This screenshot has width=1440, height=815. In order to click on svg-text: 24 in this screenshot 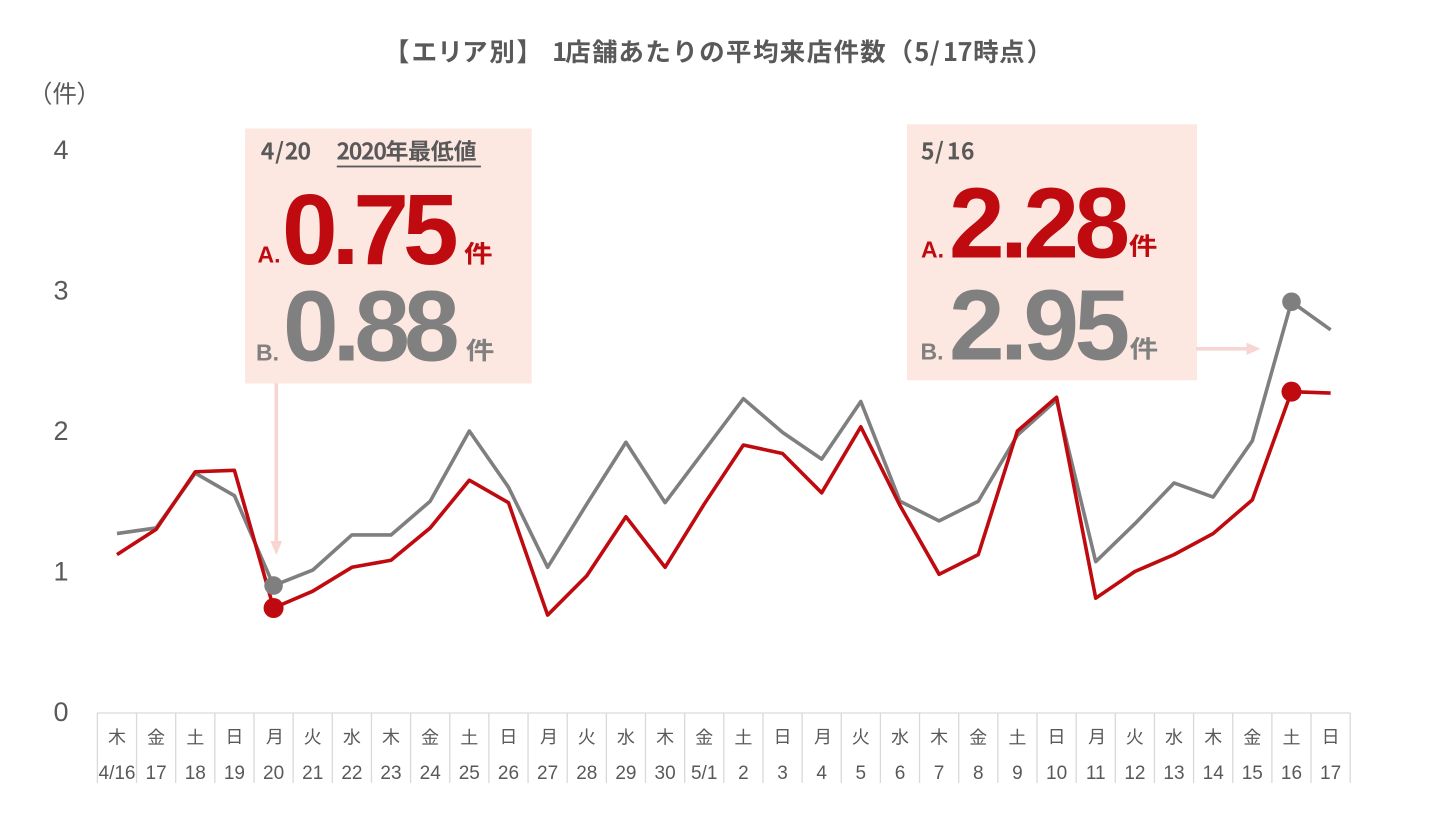, I will do `click(431, 773)`.